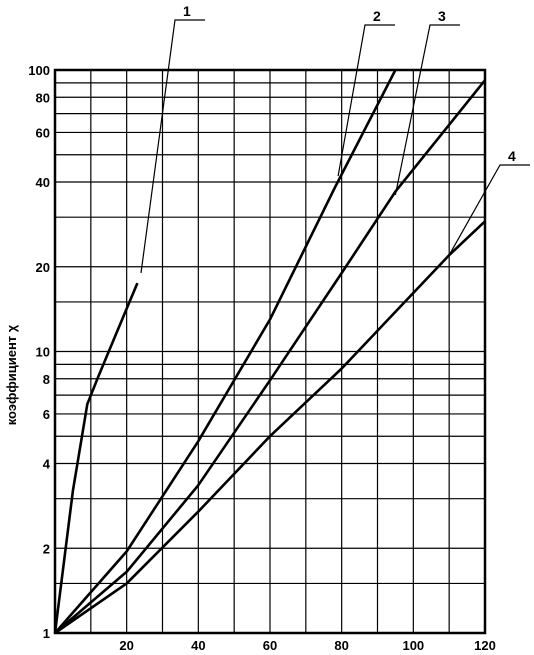 Image resolution: width=534 pixels, height=655 pixels. I want to click on y-tick-label: 100, so click(39, 70).